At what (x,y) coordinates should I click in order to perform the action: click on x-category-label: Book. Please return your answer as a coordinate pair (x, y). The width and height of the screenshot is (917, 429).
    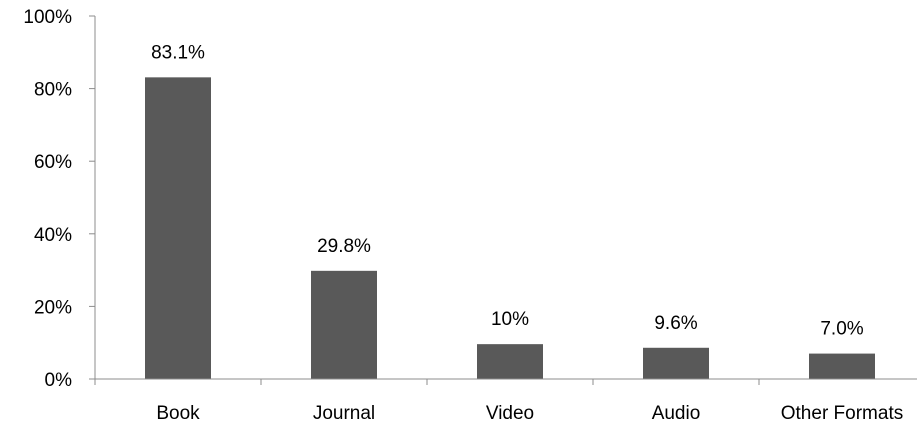
    Looking at the image, I should click on (178, 413).